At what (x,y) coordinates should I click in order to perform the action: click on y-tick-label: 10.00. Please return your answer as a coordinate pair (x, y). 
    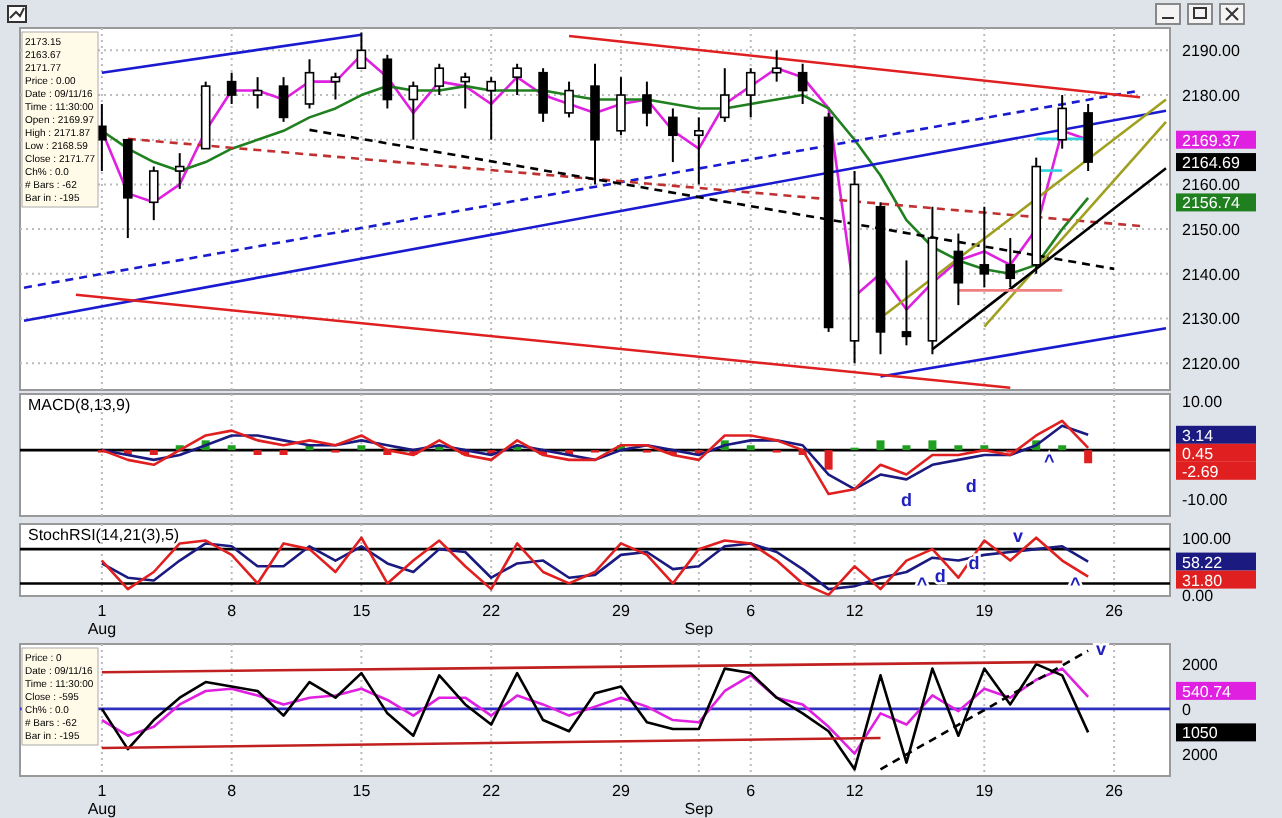
    Looking at the image, I should click on (1203, 402).